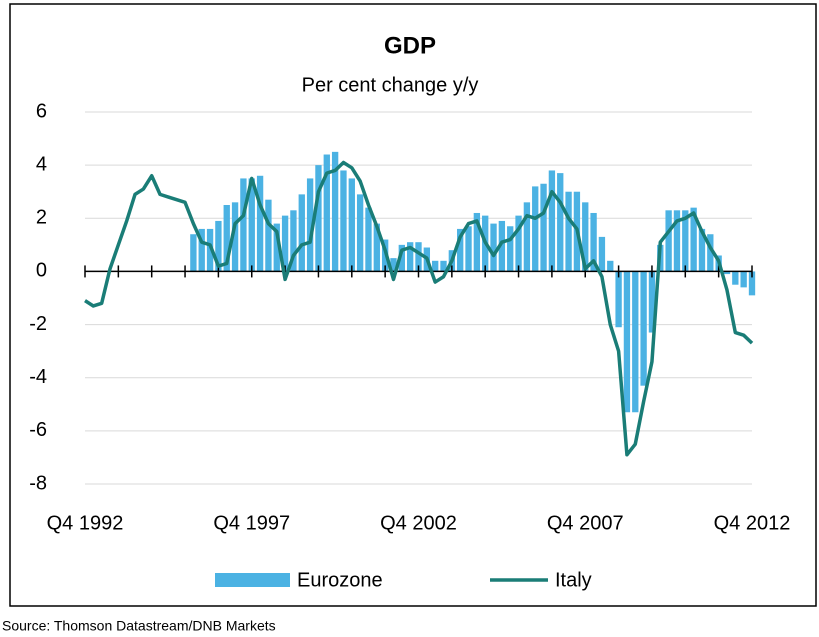 The image size is (819, 637). Describe the element at coordinates (252, 580) in the screenshot. I see `legend-swatch` at that location.